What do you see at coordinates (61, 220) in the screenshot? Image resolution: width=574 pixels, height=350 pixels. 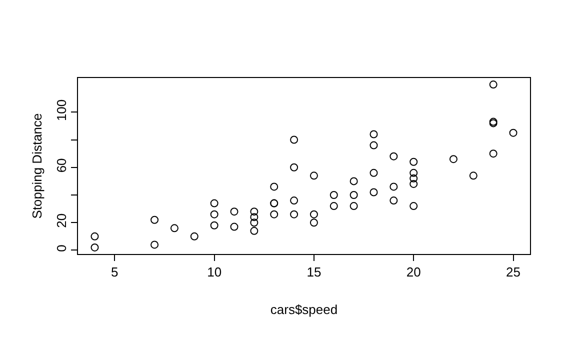 I see `y-tick-label: 20` at bounding box center [61, 220].